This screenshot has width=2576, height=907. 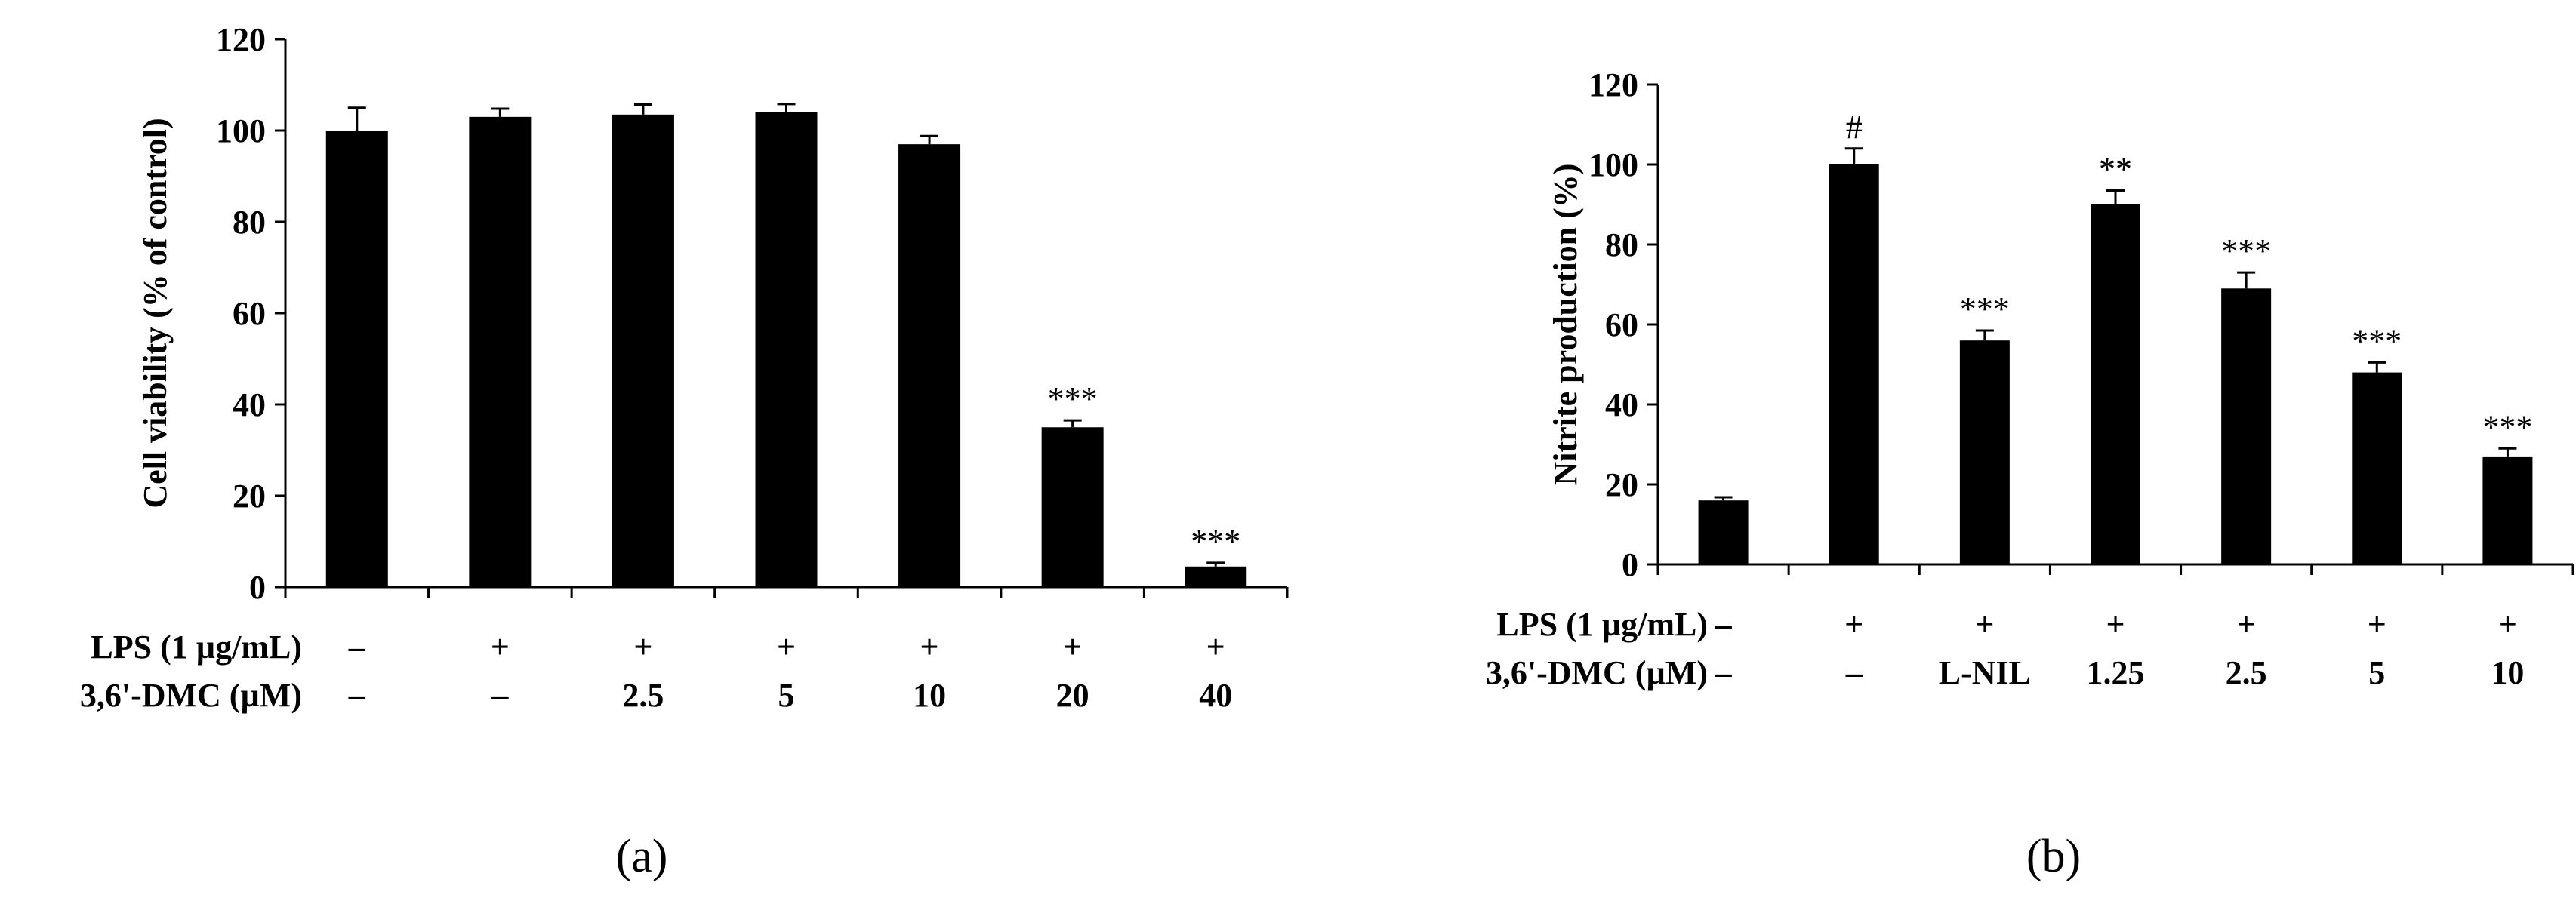 I want to click on condition-value: 1.25, so click(x=2116, y=672).